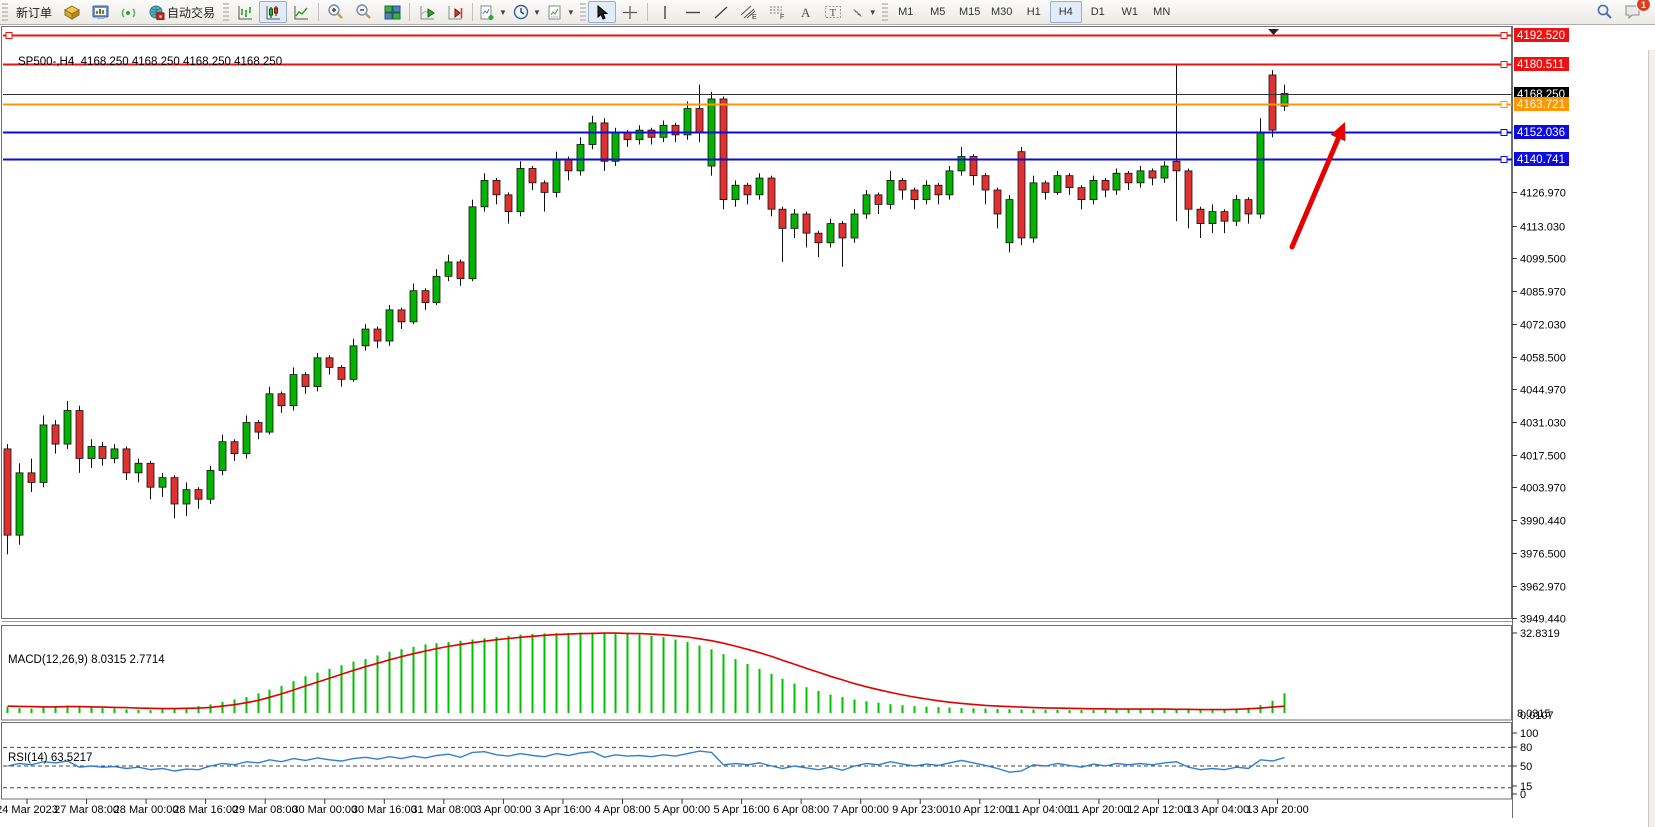 The image size is (1655, 827). I want to click on svg-text: A, so click(806, 12).